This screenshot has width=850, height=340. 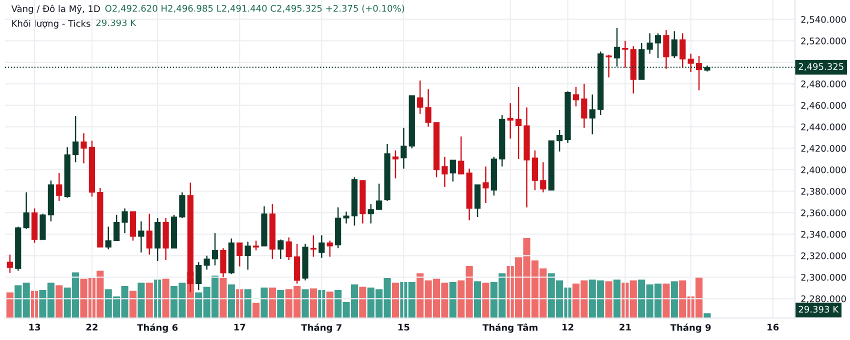 I want to click on x-tick-label: 13, so click(x=34, y=327).